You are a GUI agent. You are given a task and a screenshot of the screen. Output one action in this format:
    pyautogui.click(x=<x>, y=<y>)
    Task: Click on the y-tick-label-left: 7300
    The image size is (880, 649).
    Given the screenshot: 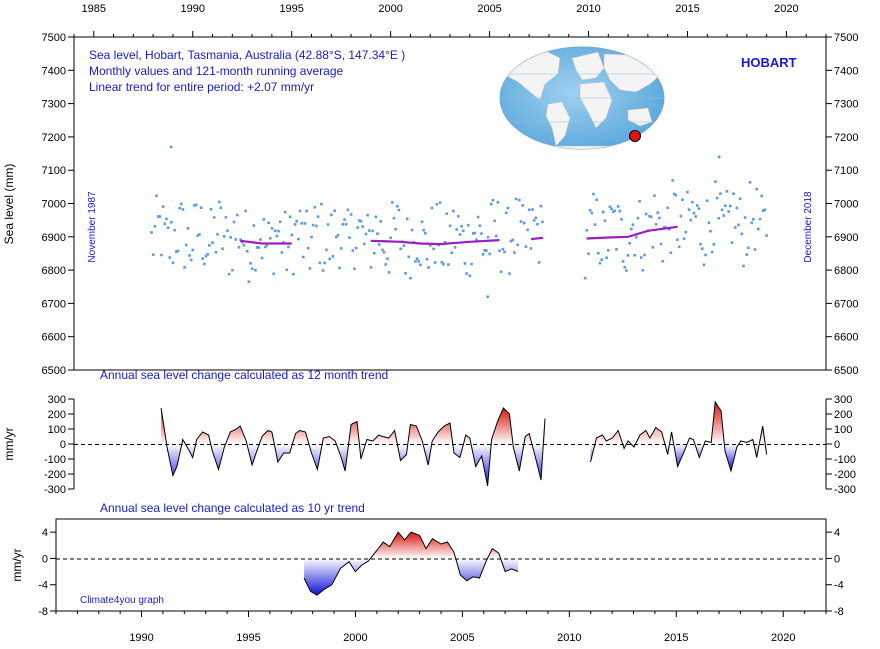 What is the action you would take?
    pyautogui.click(x=54, y=105)
    